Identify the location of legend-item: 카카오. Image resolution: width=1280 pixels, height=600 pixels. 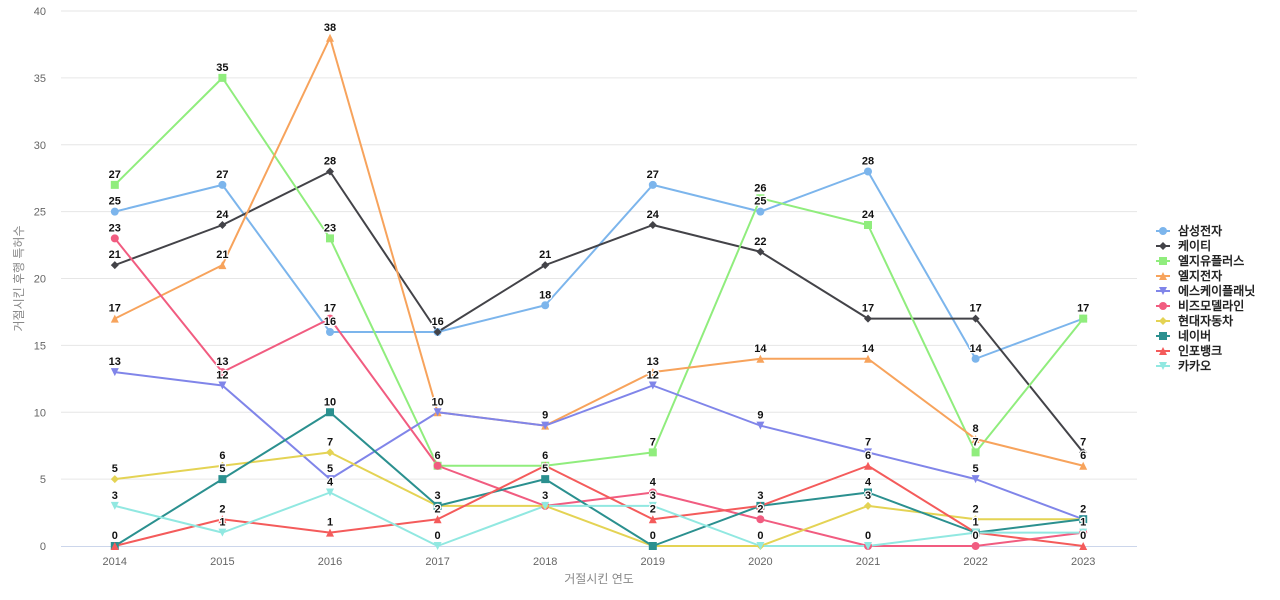
(1183, 365).